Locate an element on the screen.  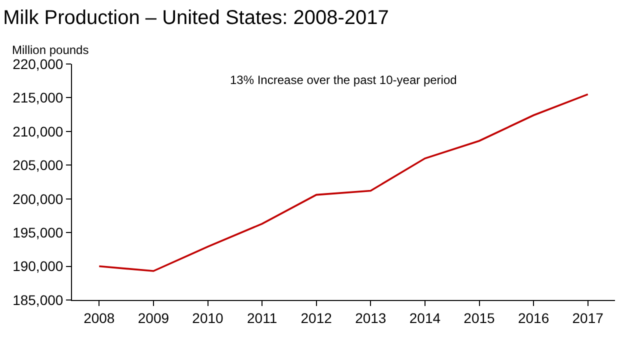
x-tick-label: 2011 is located at coordinates (262, 318).